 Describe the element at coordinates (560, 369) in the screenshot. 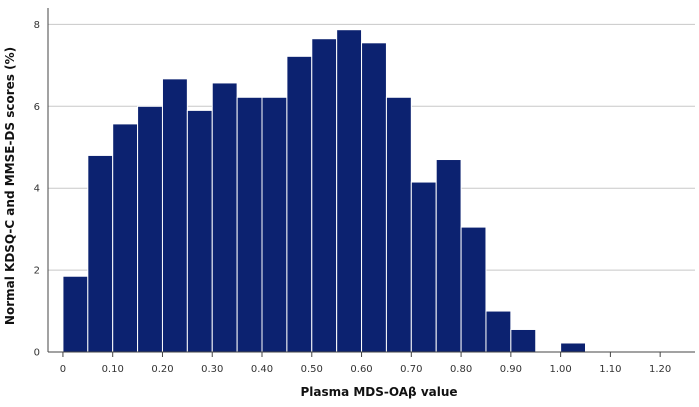

I see `x-tick-label: 1.00` at that location.